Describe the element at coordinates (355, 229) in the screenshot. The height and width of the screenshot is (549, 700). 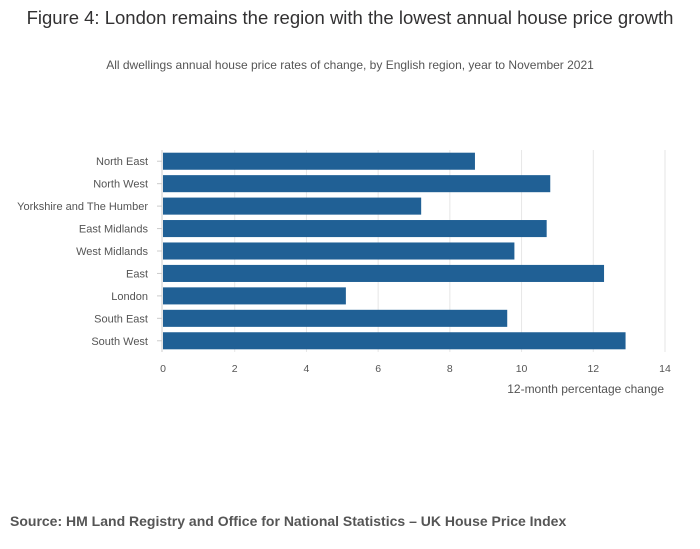
I see `bar-east-midlands` at that location.